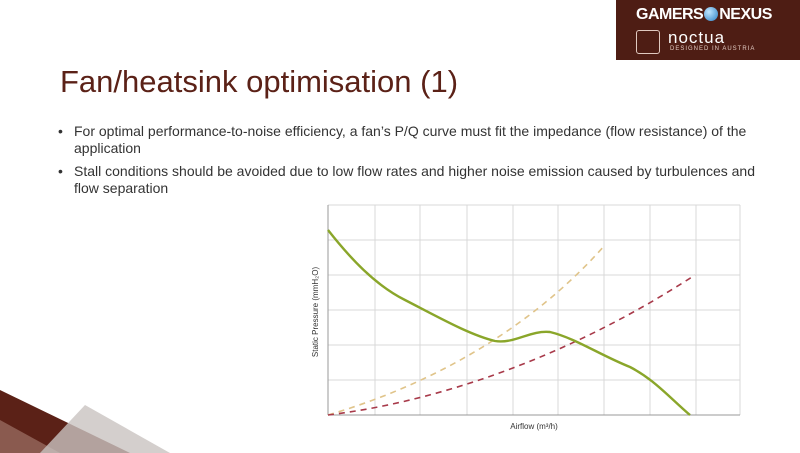 The height and width of the screenshot is (453, 800). What do you see at coordinates (713, 49) in the screenshot?
I see `logo-tagline: DESIGNED IN AUSTRIA` at bounding box center [713, 49].